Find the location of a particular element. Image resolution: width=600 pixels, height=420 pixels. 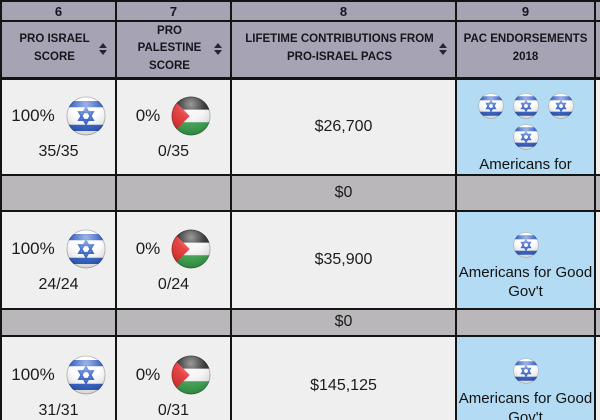

clipped-next-column-header is located at coordinates (597, 50).